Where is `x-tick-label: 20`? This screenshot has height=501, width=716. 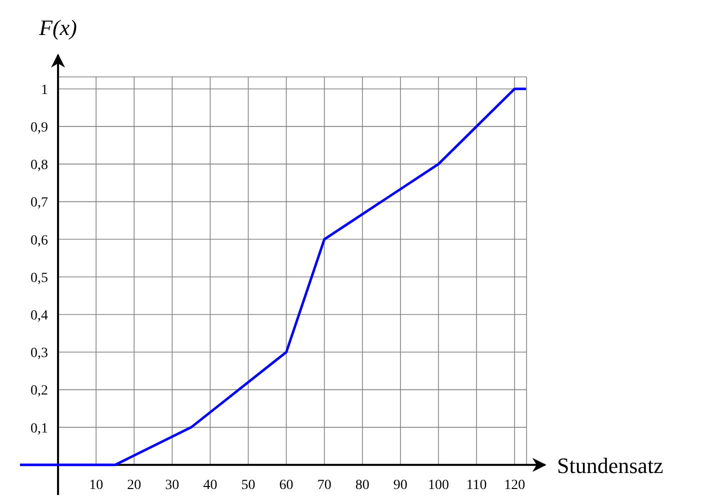
x-tick-label: 20 is located at coordinates (134, 485).